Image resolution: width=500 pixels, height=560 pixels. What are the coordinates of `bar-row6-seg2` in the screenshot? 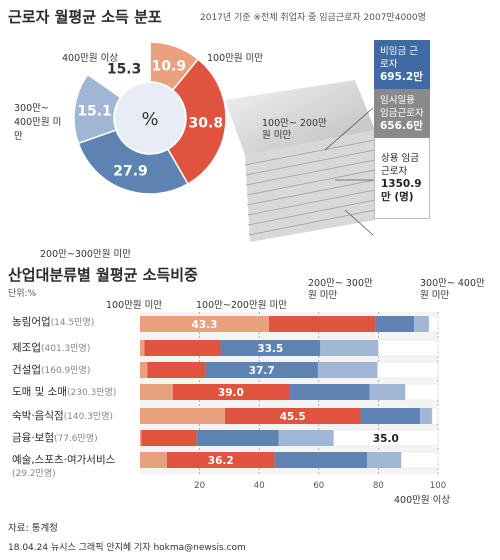 It's located at (321, 460).